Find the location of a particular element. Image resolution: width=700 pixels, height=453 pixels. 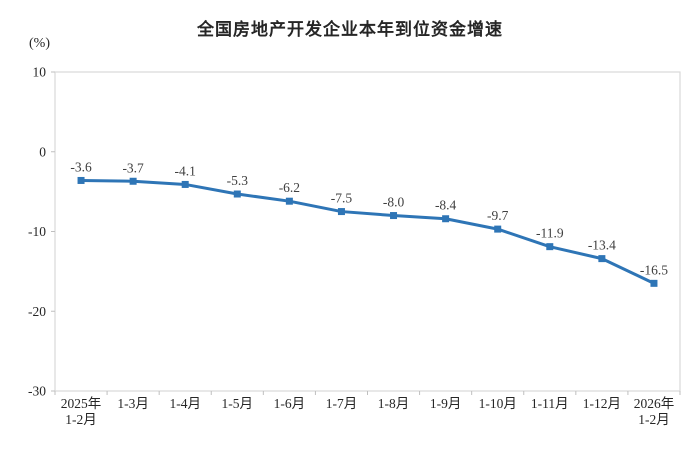

x-tick-label: 1-6月 is located at coordinates (290, 403).